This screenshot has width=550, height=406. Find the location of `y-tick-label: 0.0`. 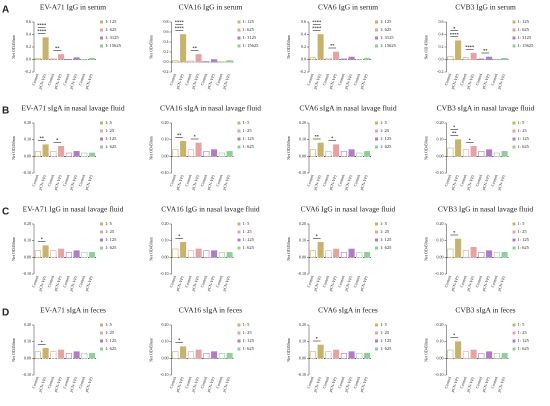

y-tick-label: 0.0 is located at coordinates (28, 58).